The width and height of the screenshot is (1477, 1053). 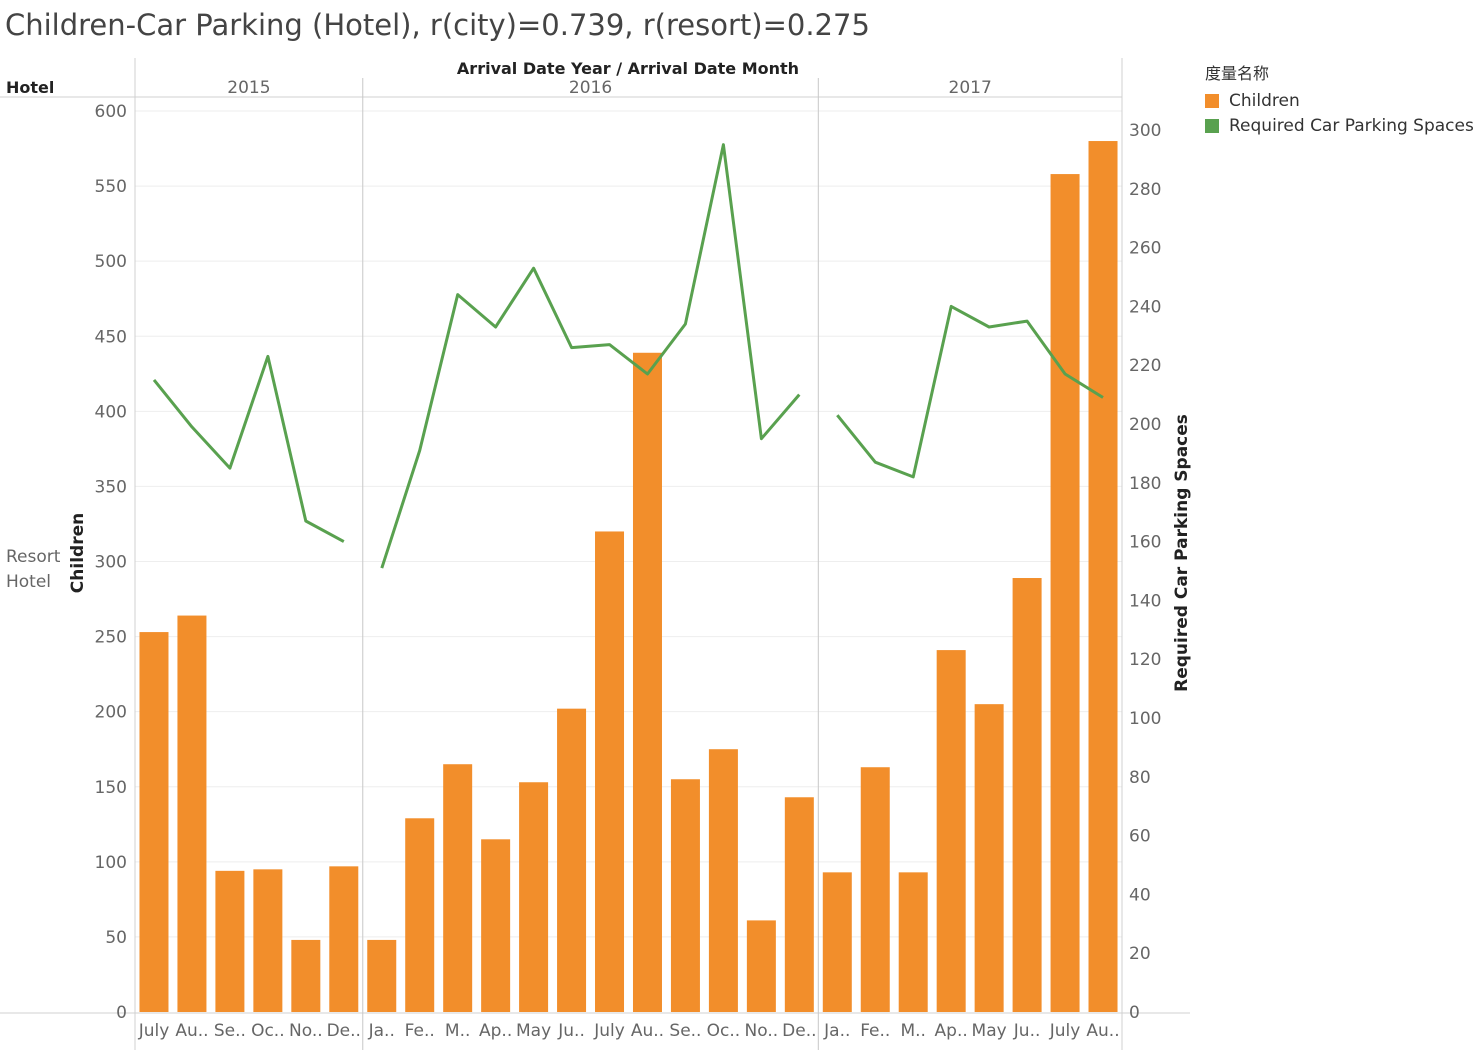 What do you see at coordinates (111, 412) in the screenshot?
I see `left-axis-tick: 400` at bounding box center [111, 412].